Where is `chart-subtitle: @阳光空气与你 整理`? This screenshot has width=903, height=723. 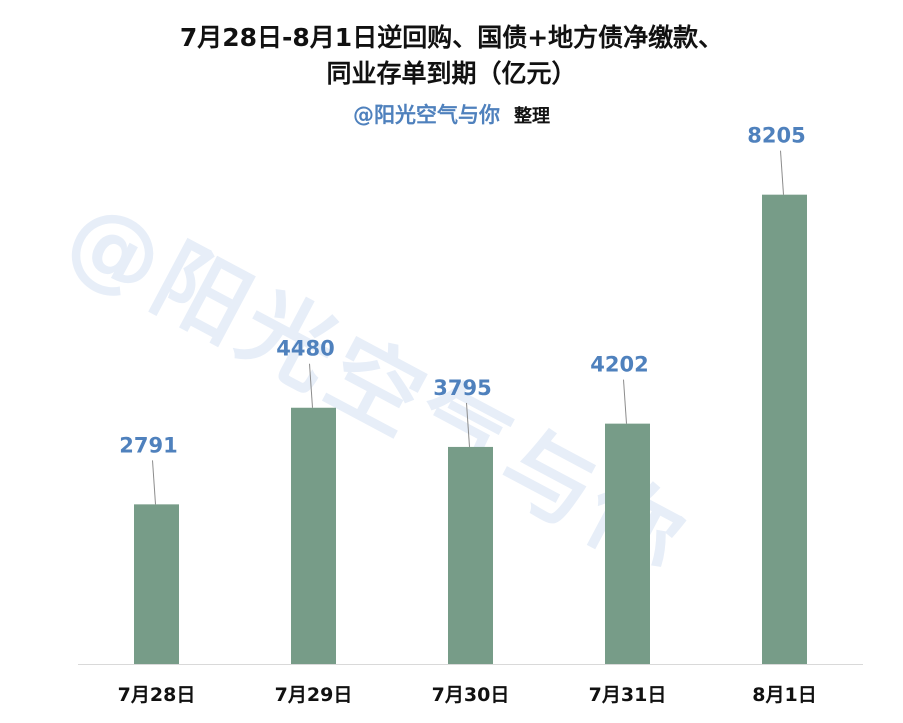
chart-subtitle: @阳光空气与你 整理 is located at coordinates (451, 116).